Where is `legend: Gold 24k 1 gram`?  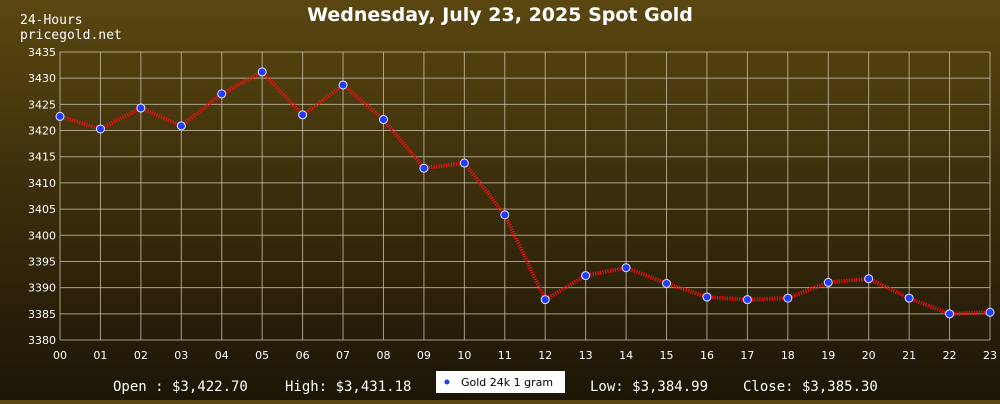
legend: Gold 24k 1 gram is located at coordinates (500, 382).